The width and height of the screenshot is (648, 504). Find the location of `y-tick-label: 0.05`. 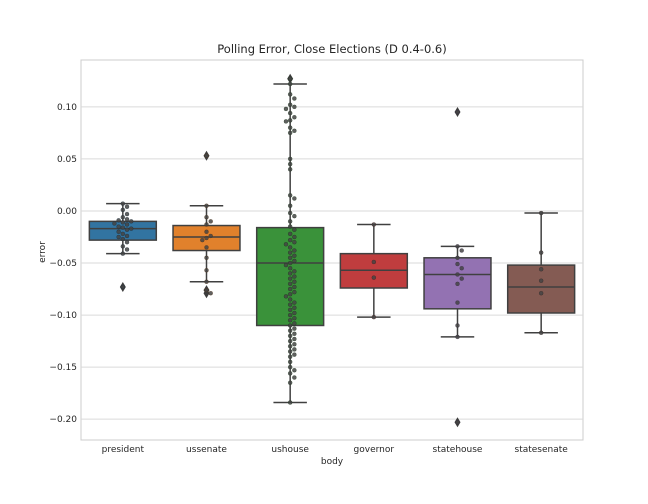

y-tick-label: 0.05 is located at coordinates (67, 160).